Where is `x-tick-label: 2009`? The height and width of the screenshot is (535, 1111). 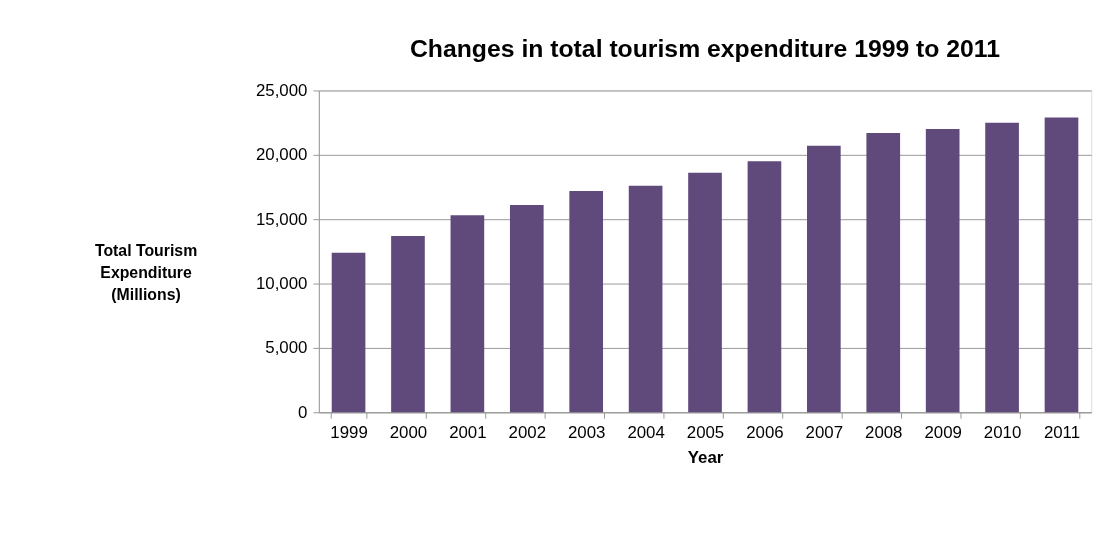 x-tick-label: 2009 is located at coordinates (943, 432).